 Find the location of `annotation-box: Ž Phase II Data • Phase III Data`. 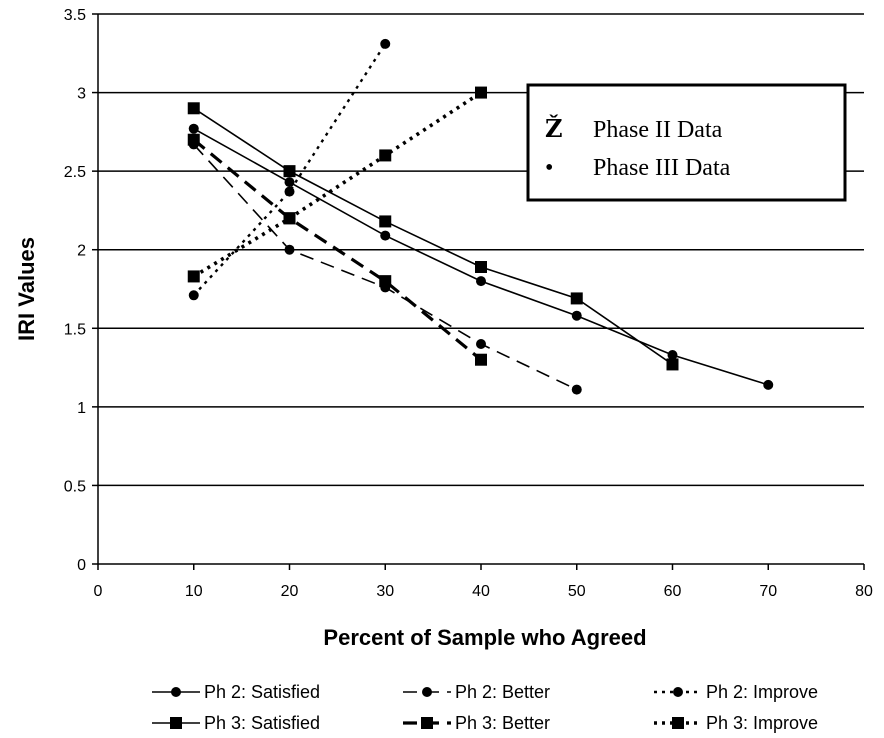

annotation-box: Ž Phase II Data • Phase III Data is located at coordinates (686, 142).